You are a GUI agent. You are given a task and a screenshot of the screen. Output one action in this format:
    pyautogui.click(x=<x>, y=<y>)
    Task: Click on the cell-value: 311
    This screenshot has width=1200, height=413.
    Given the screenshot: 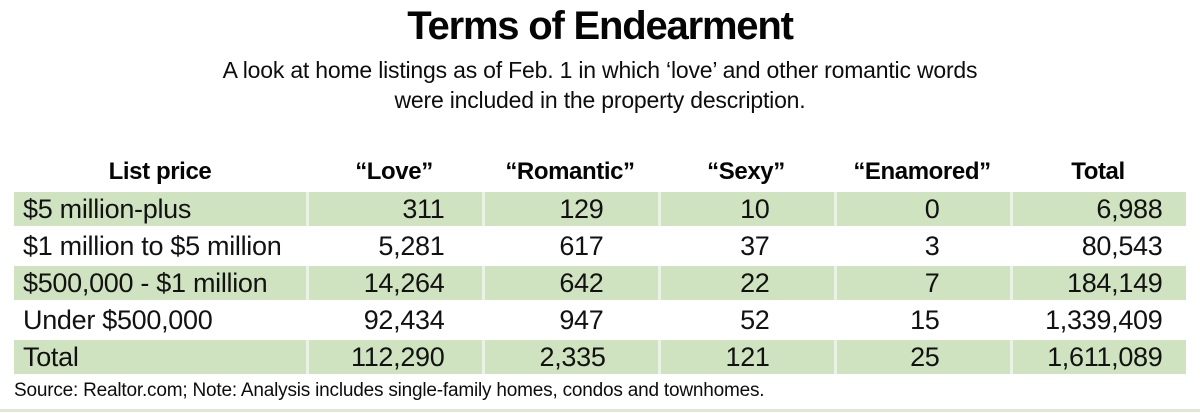 What is the action you would take?
    pyautogui.click(x=423, y=209)
    